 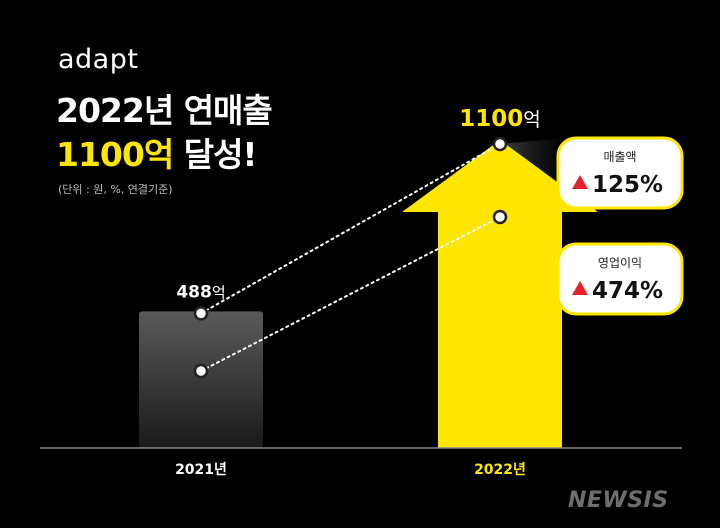 I want to click on callout-label-0: 매출액, so click(x=619, y=157).